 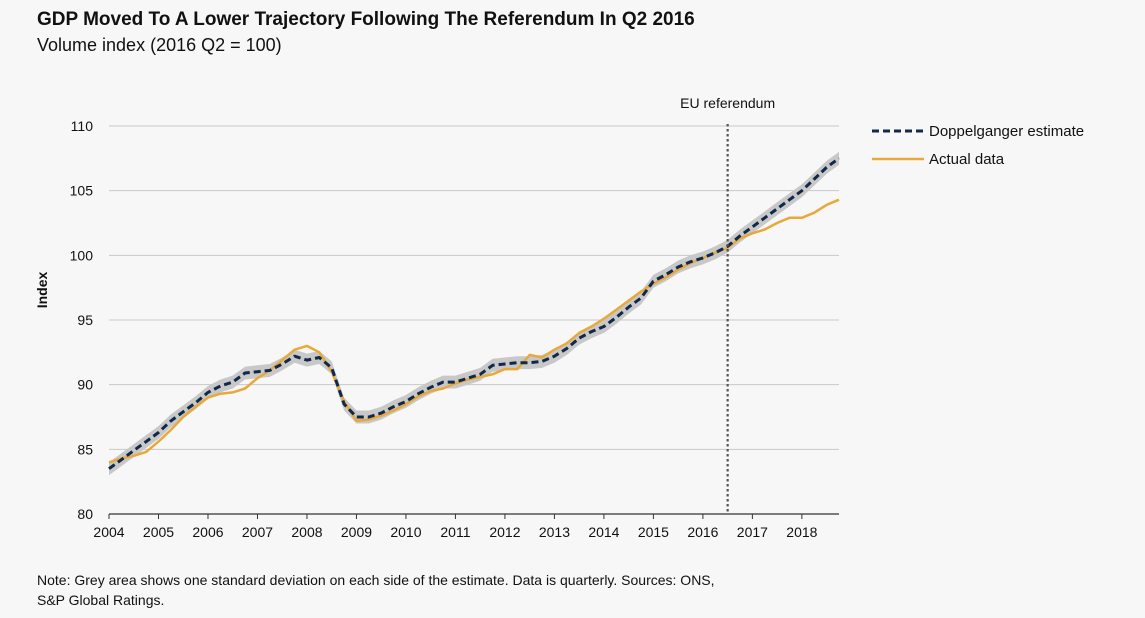 What do you see at coordinates (306, 532) in the screenshot?
I see `x-tick-label-2008: 2008` at bounding box center [306, 532].